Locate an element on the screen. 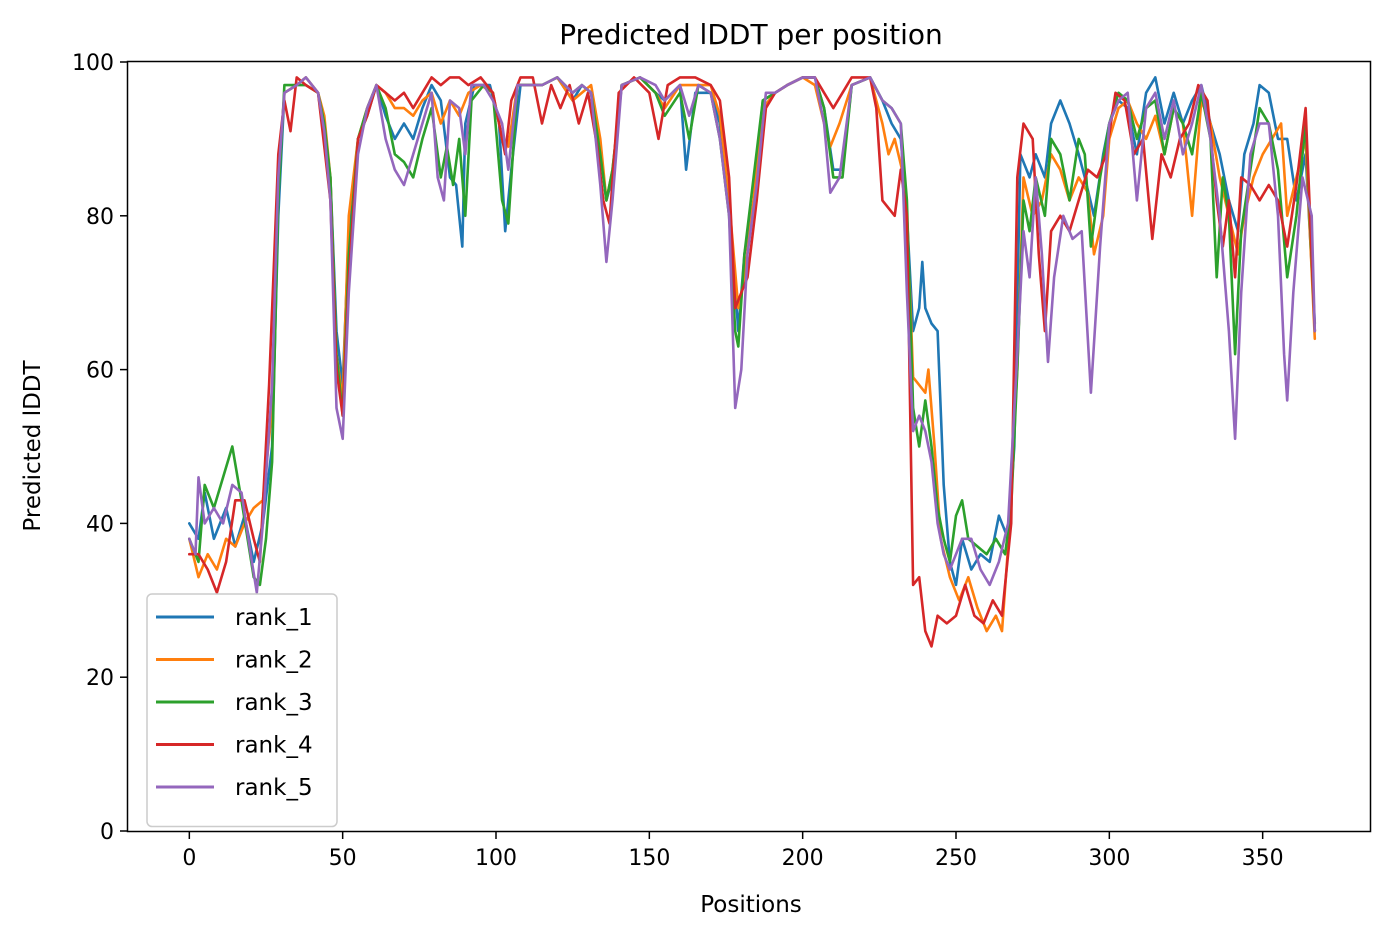 Image resolution: width=1391 pixels, height=939 pixels. y-axis-title: Predicted lDDT is located at coordinates (33, 445).